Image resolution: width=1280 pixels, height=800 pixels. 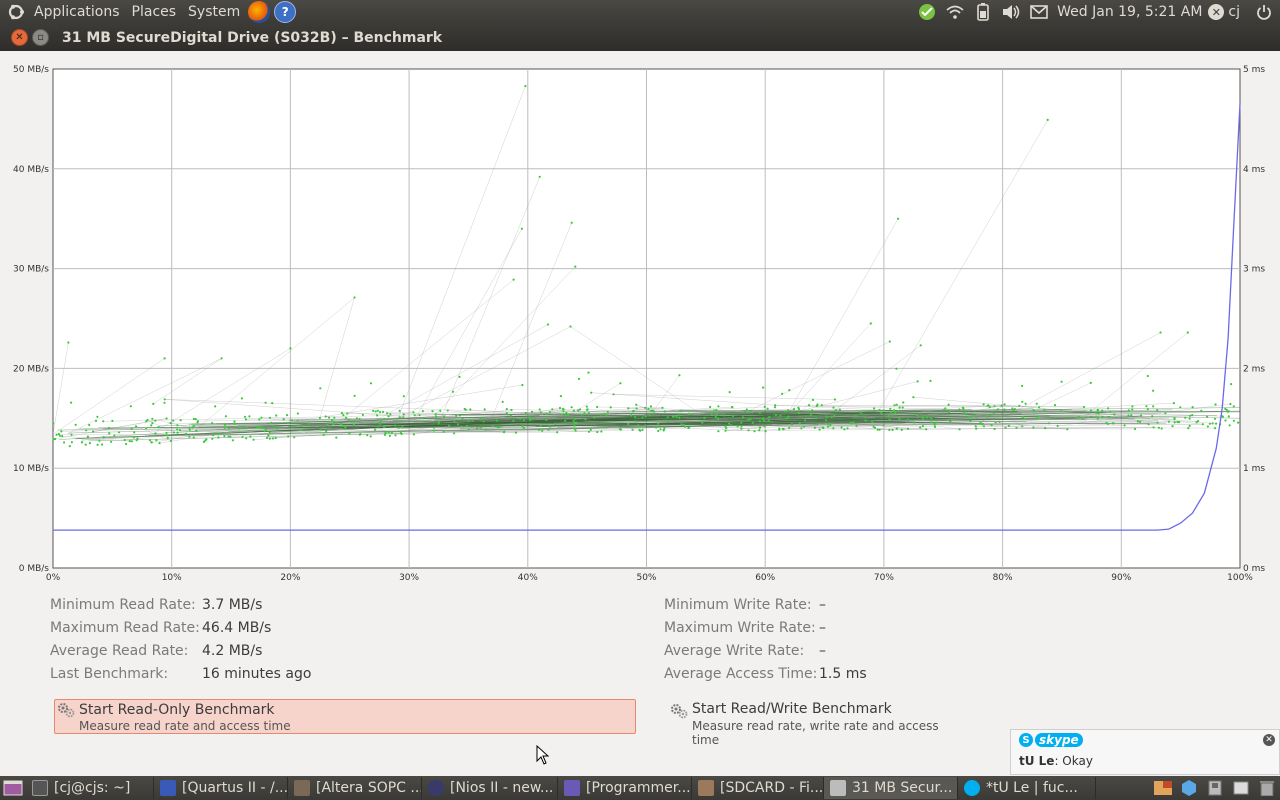 I want to click on mail-icon, so click(x=1039, y=12).